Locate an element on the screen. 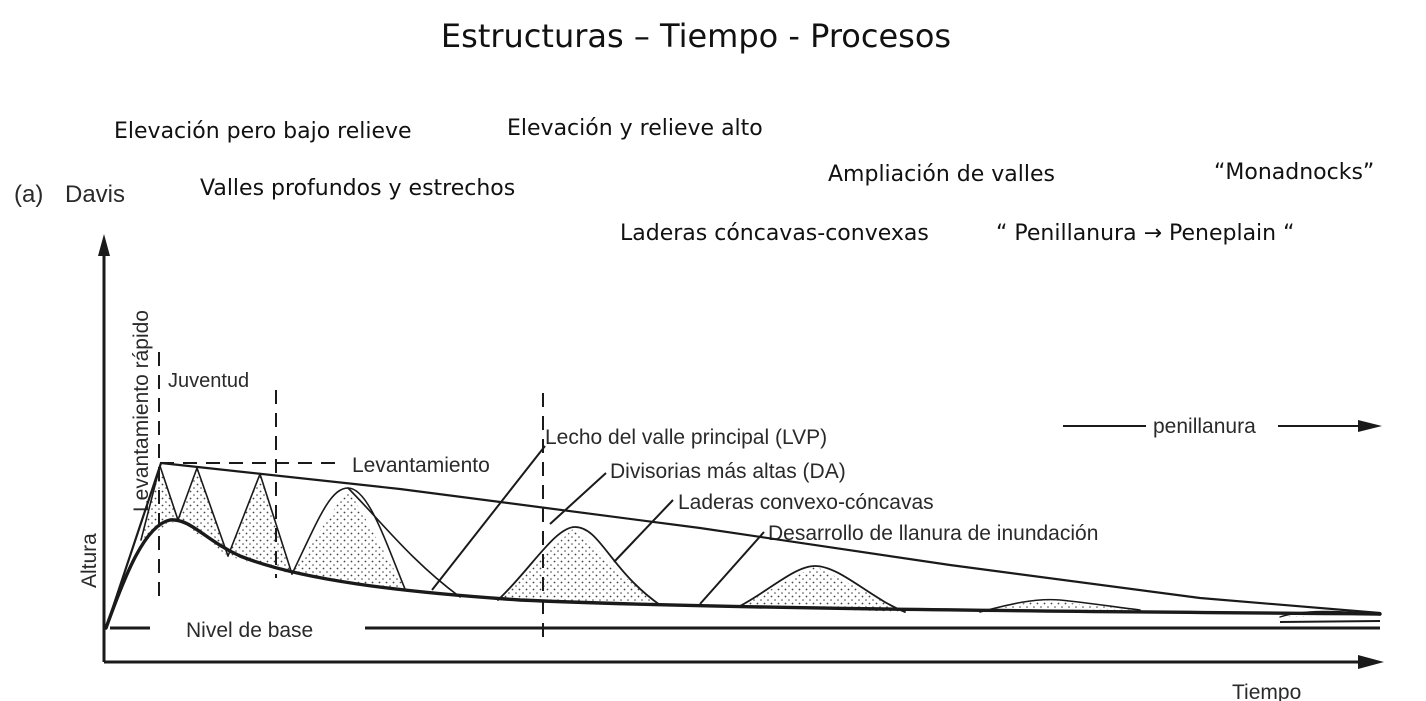  model-label: Davis is located at coordinates (95, 194).